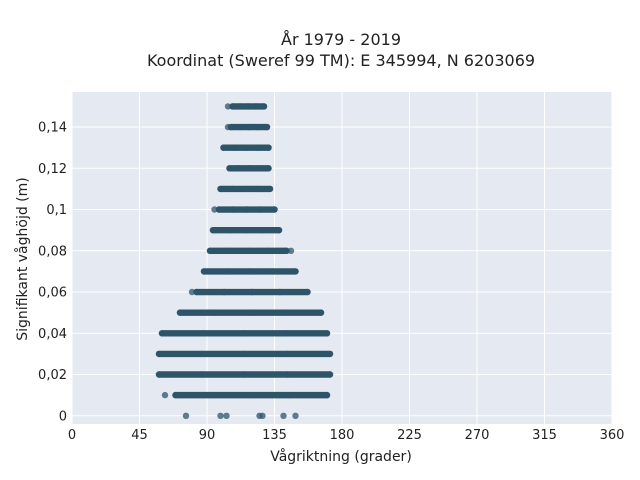 This screenshot has height=480, width=640. Describe the element at coordinates (139, 435) in the screenshot. I see `x-tick-label: 45` at that location.